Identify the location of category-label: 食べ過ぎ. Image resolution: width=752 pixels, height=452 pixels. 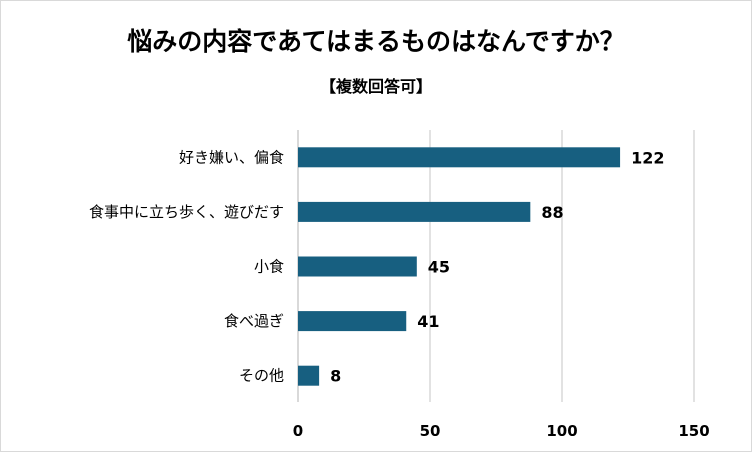
(254, 321).